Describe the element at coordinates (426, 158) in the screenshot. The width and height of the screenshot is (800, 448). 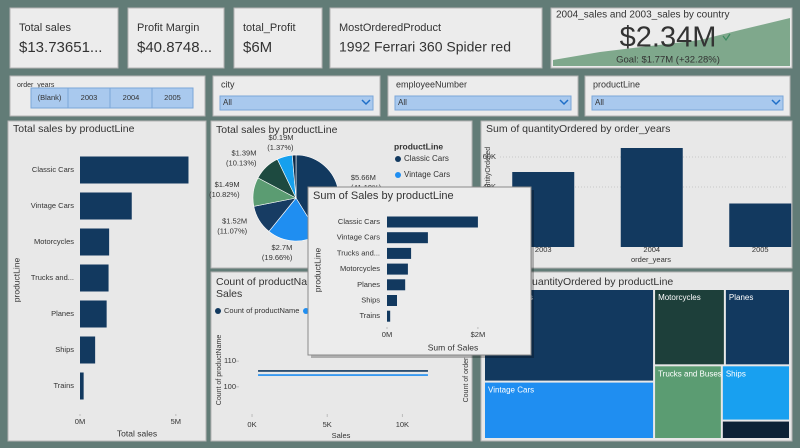
I see `legend-label: Classic Cars` at that location.